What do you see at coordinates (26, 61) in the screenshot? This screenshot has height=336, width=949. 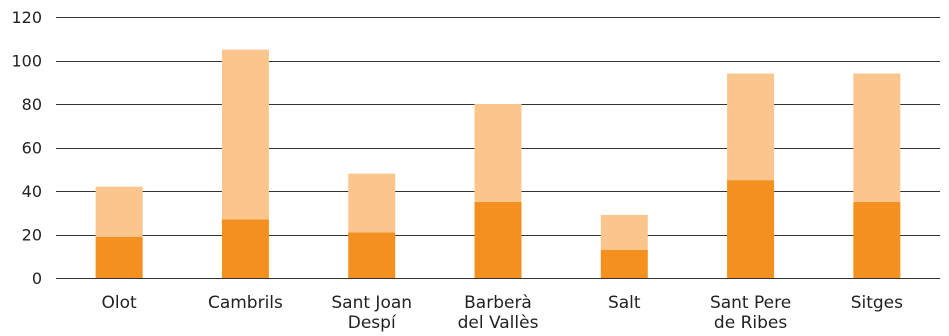 I see `y-tick-label: 100` at bounding box center [26, 61].